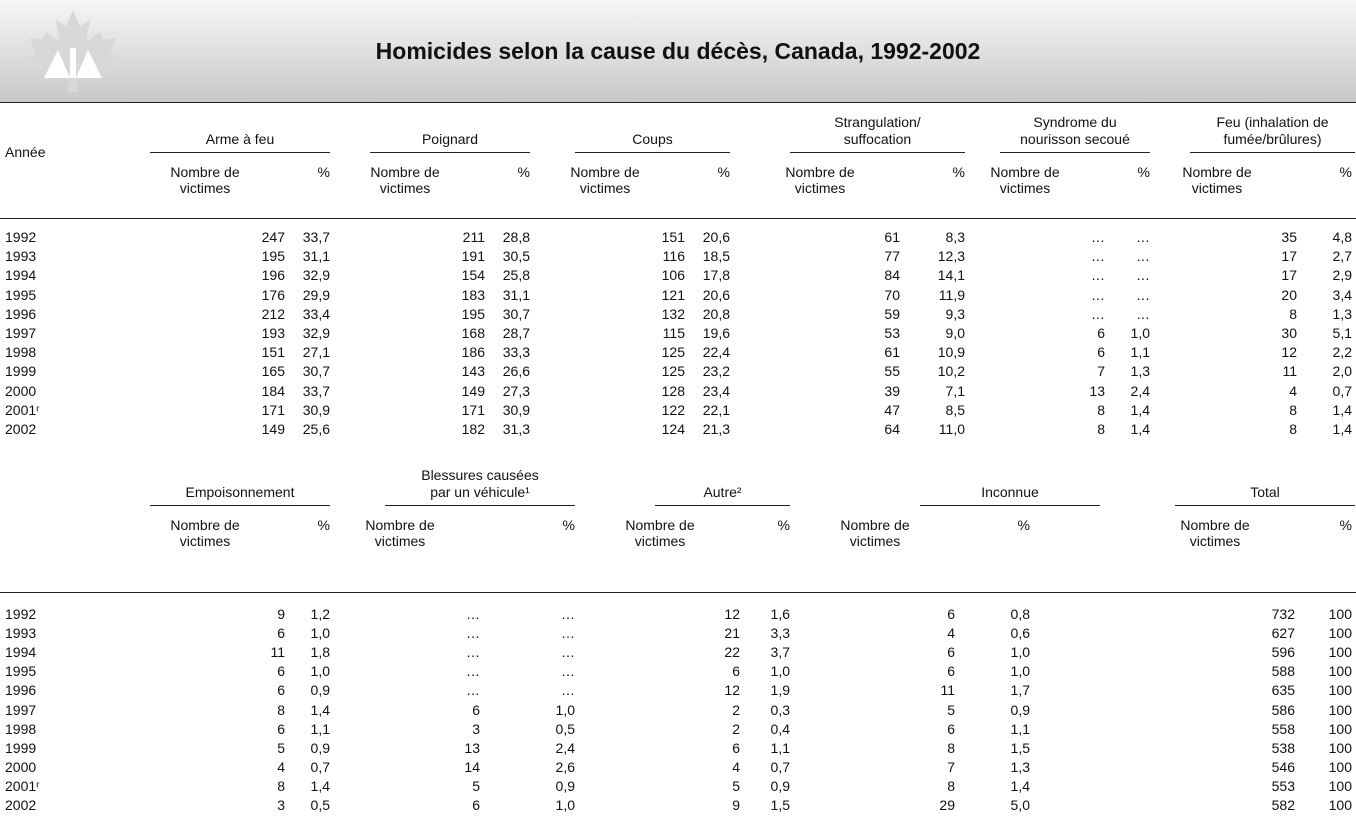 This screenshot has width=1356, height=835. What do you see at coordinates (1020, 690) in the screenshot?
I see `percent: 1,7` at bounding box center [1020, 690].